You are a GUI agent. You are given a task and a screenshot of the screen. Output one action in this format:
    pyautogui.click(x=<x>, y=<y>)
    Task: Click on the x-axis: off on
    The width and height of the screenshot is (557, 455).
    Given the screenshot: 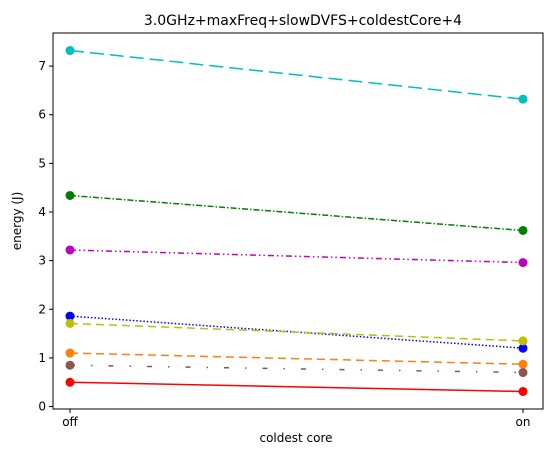 What is the action you would take?
    pyautogui.click(x=296, y=419)
    